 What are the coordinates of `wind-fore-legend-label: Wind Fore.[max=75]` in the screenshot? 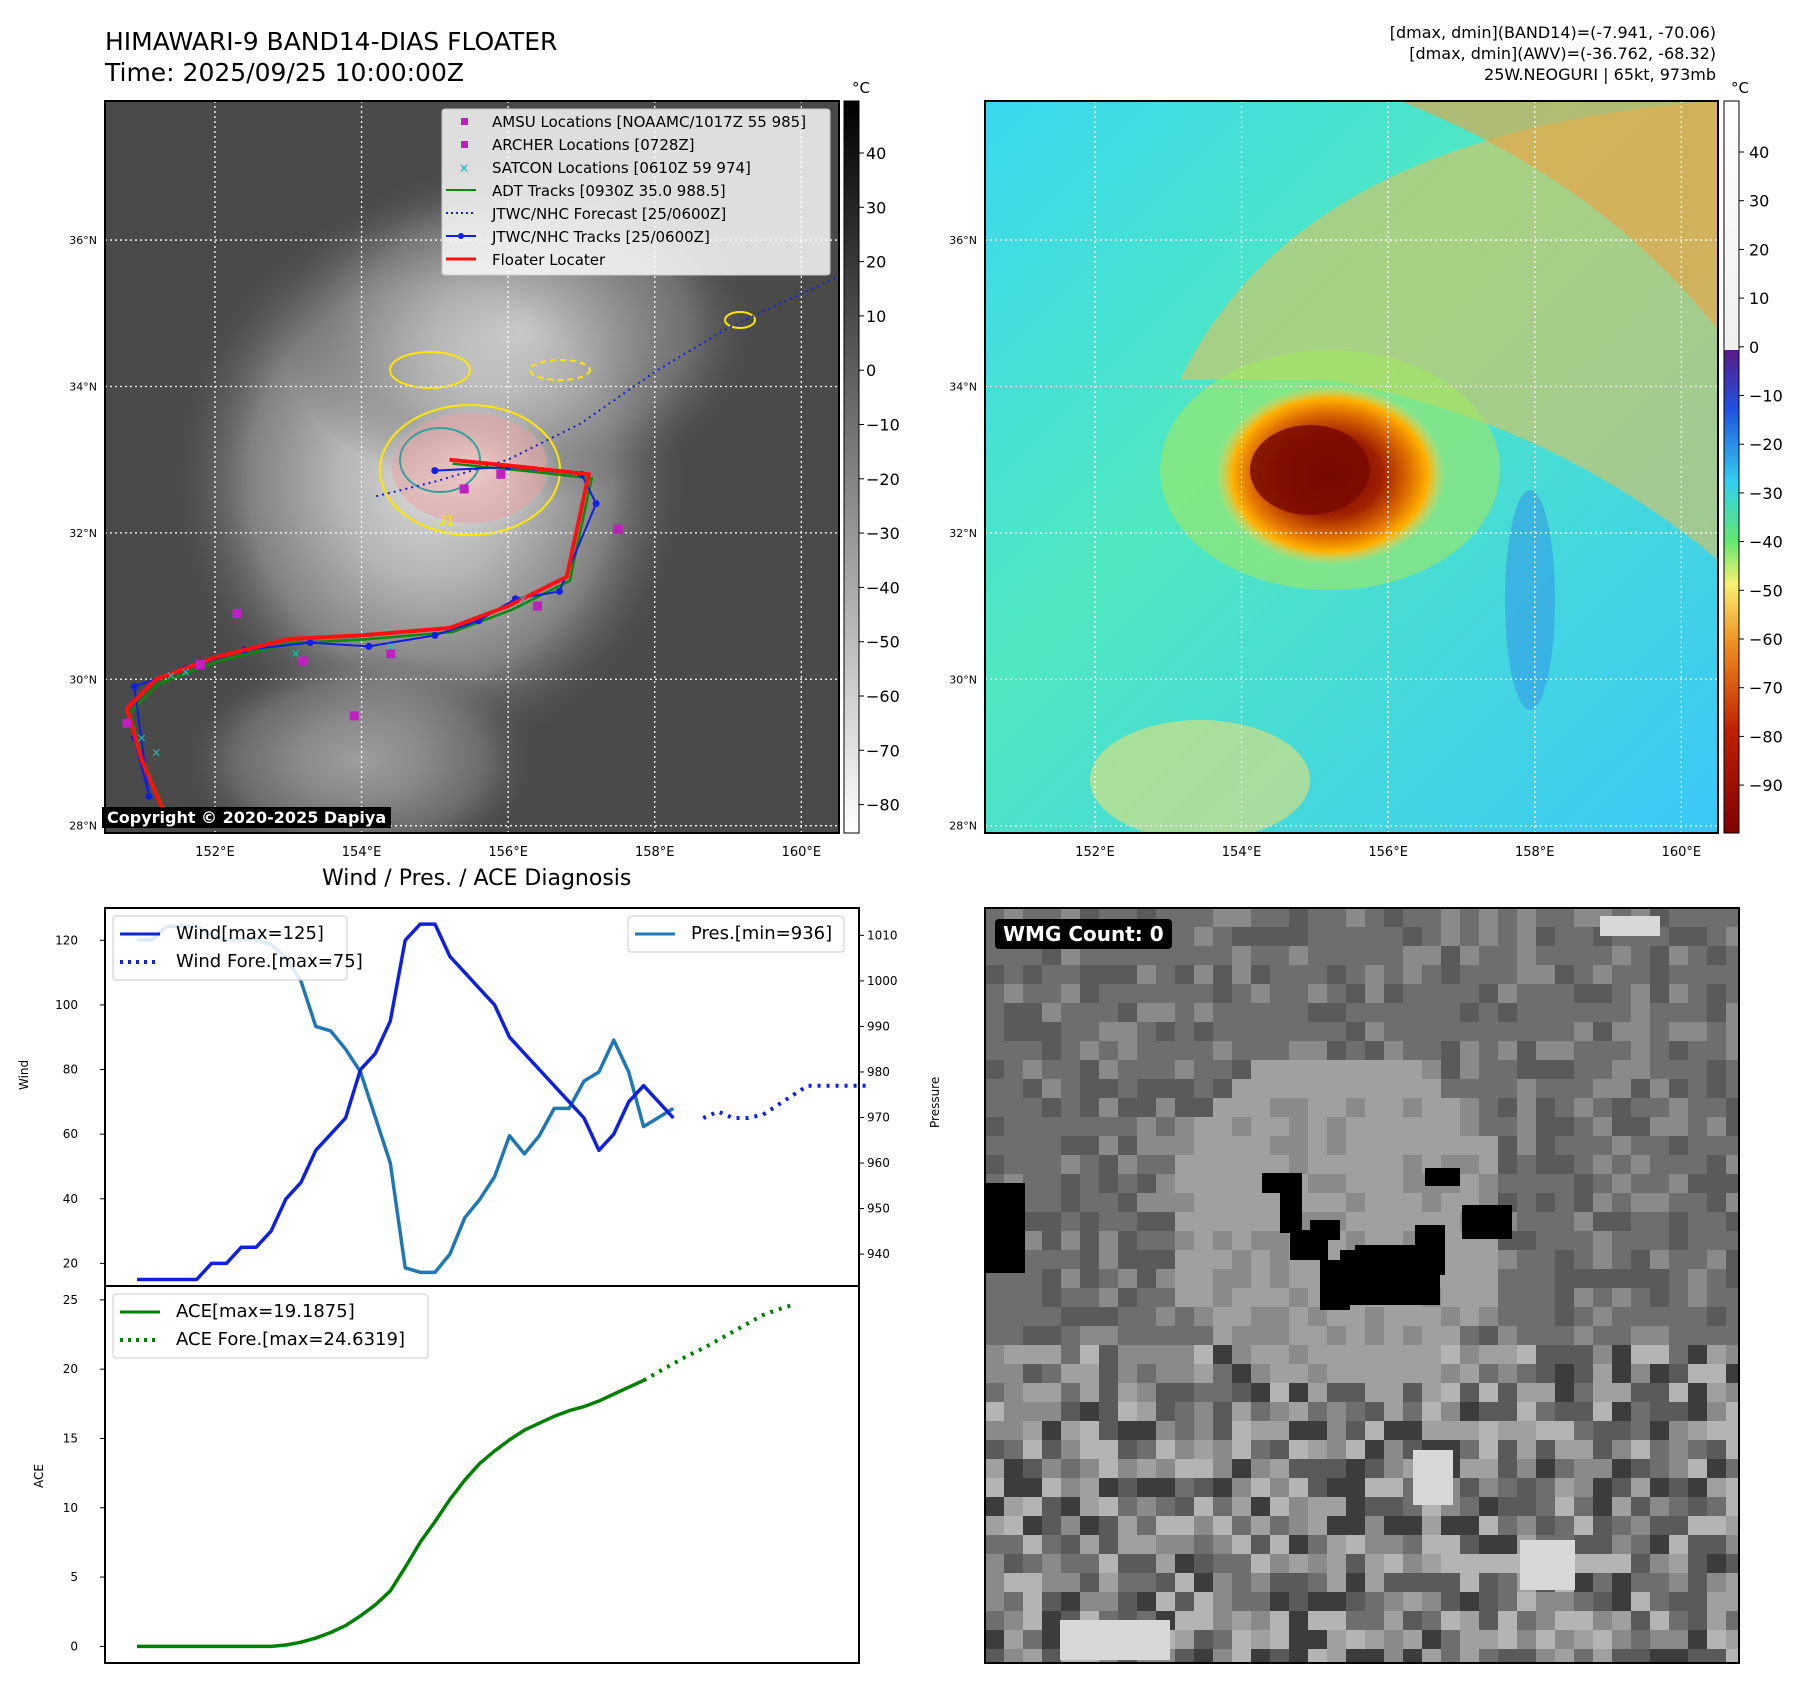 It's located at (269, 961).